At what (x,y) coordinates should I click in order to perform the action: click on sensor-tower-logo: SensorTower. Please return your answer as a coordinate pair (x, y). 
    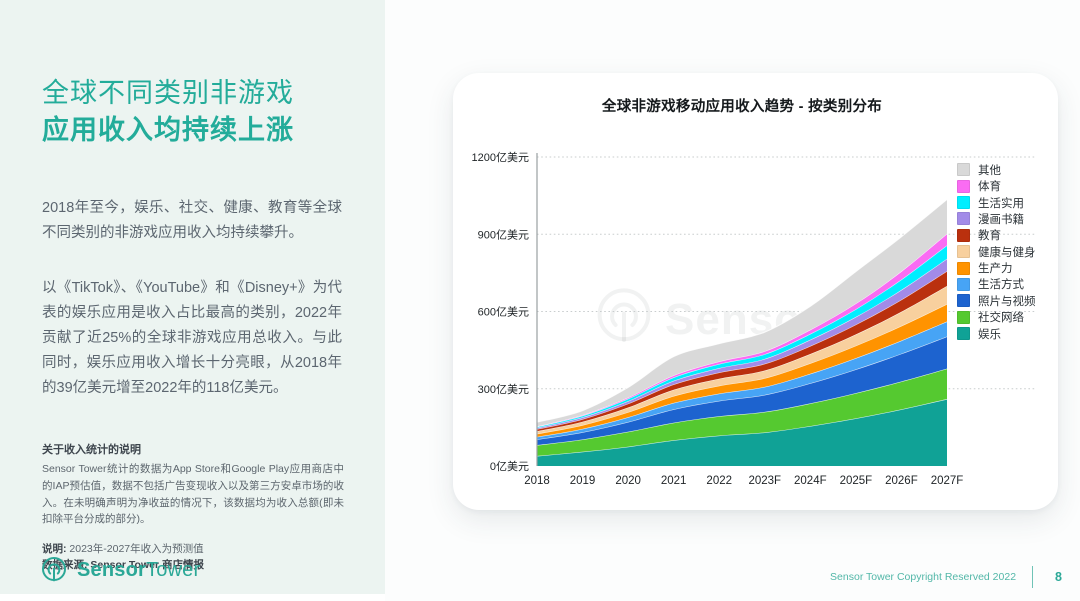
    Looking at the image, I should click on (120, 570).